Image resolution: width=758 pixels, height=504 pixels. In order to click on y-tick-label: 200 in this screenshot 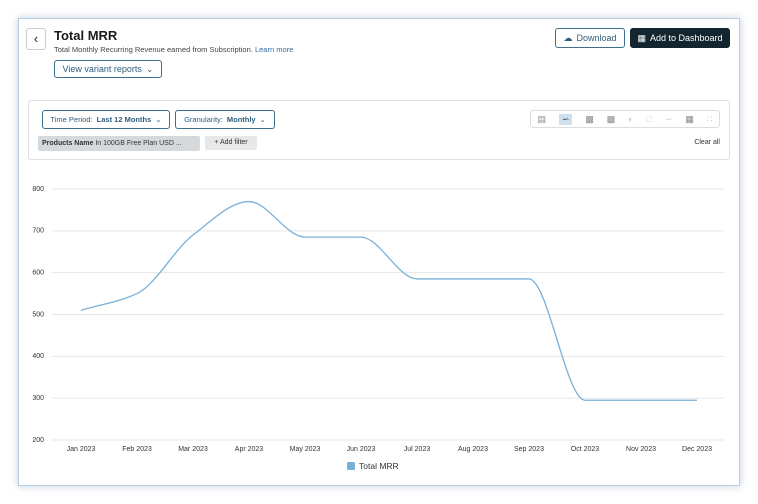, I will do `click(38, 440)`.